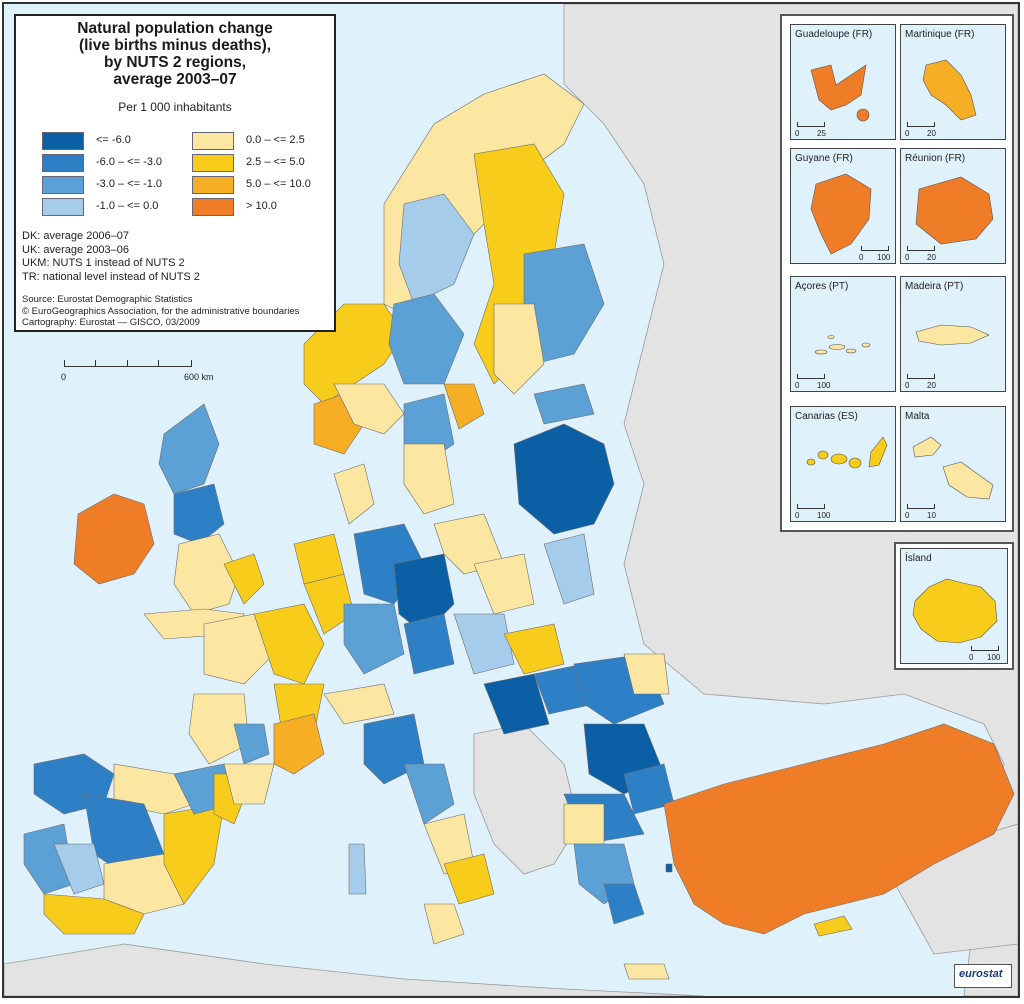 The width and height of the screenshot is (1024, 1004). What do you see at coordinates (833, 926) in the screenshot?
I see `cyprus` at bounding box center [833, 926].